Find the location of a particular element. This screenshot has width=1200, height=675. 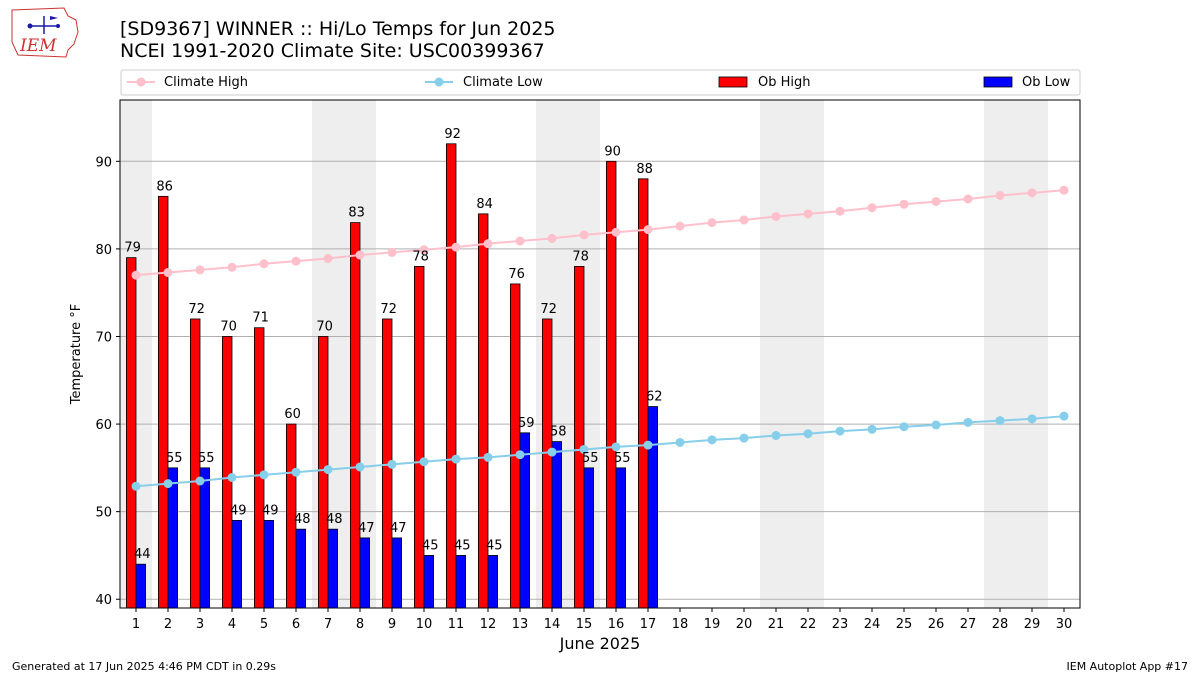

legend-entry-climate-low: Climate Low is located at coordinates (484, 82).